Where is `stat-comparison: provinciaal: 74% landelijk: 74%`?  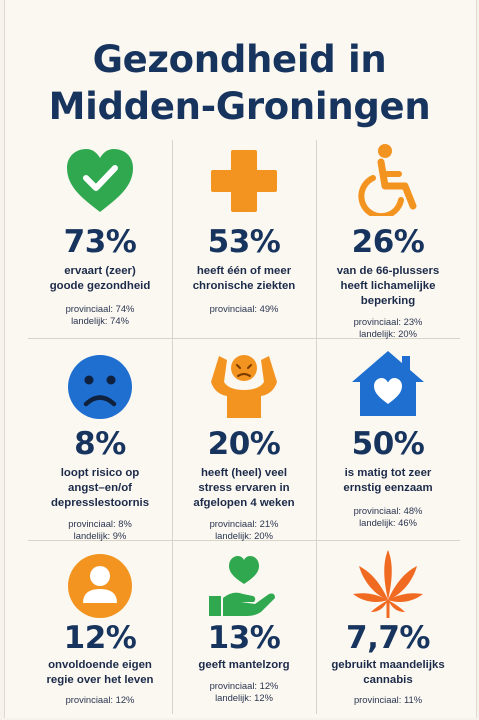
stat-comparison: provinciaal: 74% landelijk: 74% is located at coordinates (100, 314).